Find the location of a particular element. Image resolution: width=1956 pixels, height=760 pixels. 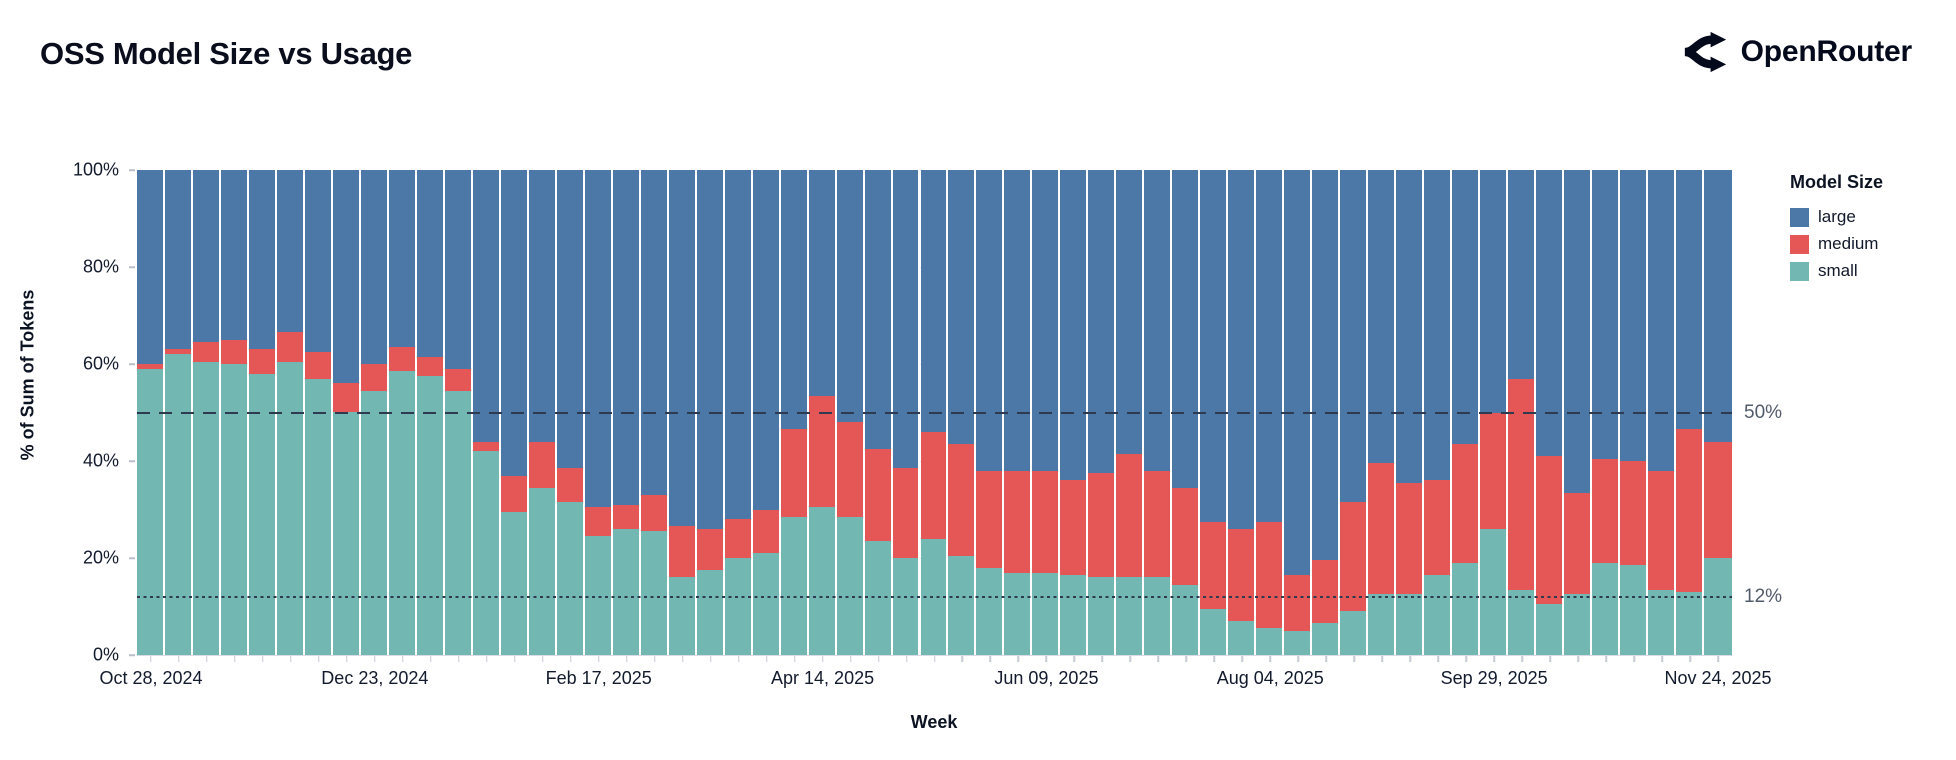

bar-week-mar-03-2025 is located at coordinates (654, 412).